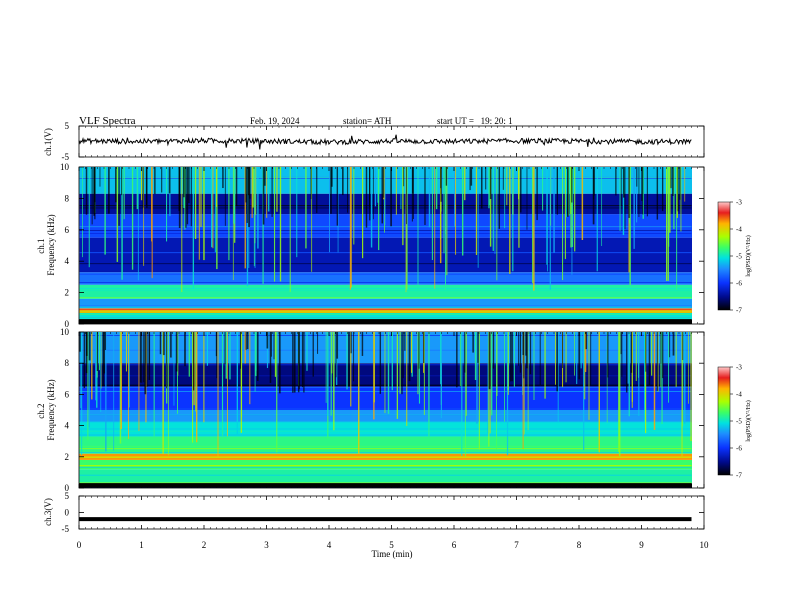 The image size is (792, 612). I want to click on ch1-spectrogram-ytick-label: 6, so click(67, 230).